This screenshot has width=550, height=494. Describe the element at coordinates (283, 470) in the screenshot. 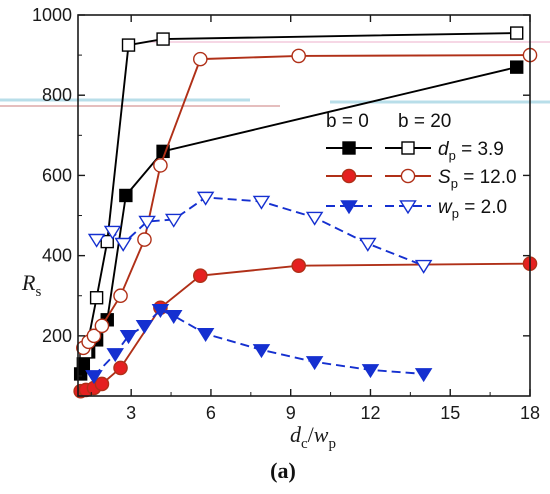

I see `panel-label: (a)` at that location.